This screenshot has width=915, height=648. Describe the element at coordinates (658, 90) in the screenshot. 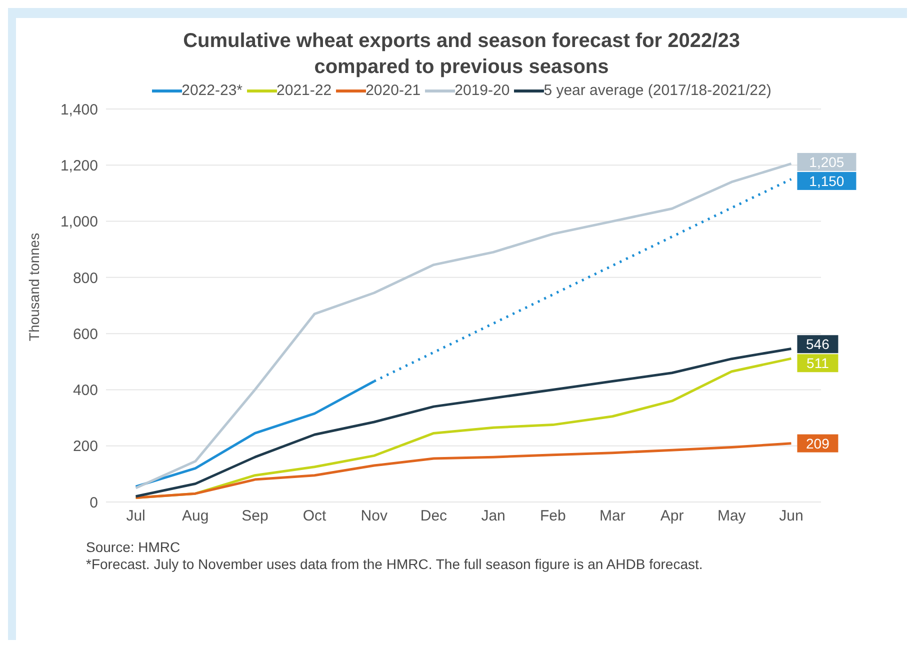

I see `legend-label: 5 year average (2017/18-2021/22)` at that location.